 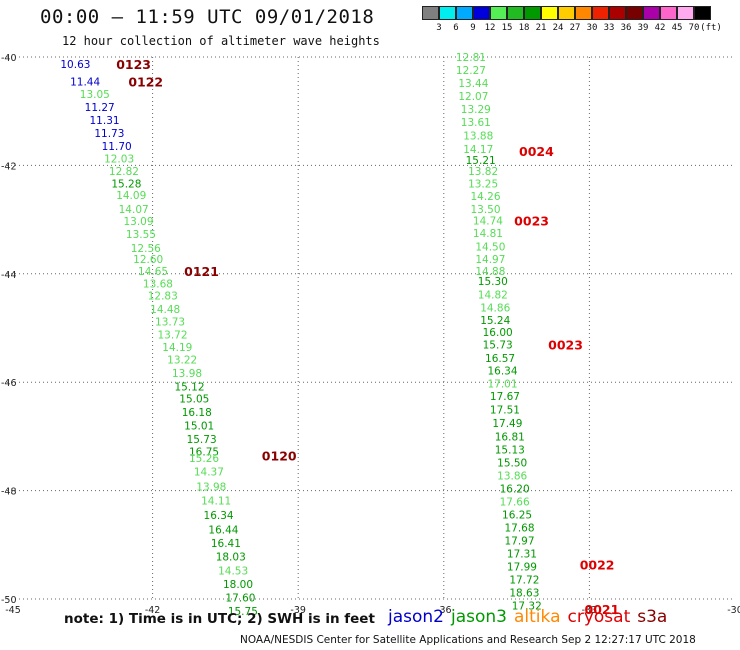 I want to click on x-tick-label: -42, so click(x=153, y=610).